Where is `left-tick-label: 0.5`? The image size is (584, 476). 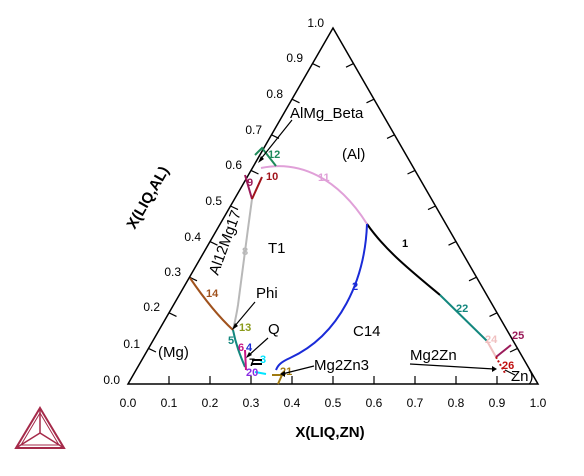
left-tick-label: 0.5 is located at coordinates (213, 201).